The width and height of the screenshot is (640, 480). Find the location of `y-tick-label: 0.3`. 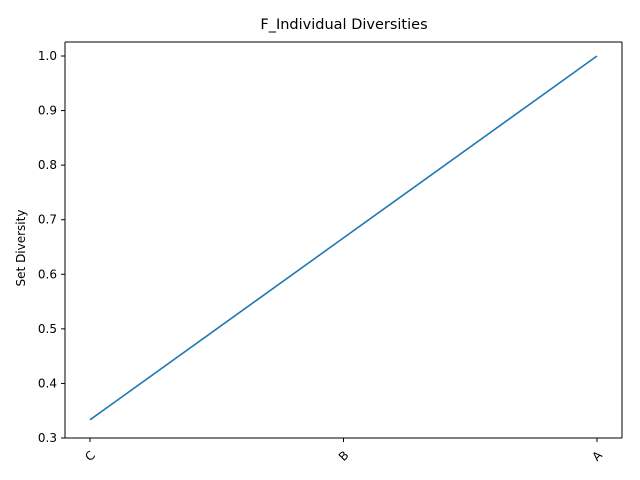

y-tick-label: 0.3 is located at coordinates (47, 438).